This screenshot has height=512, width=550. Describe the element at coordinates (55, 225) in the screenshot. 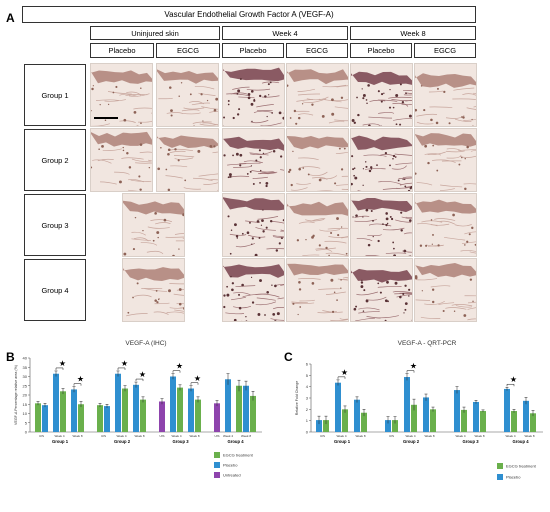

I see `row-label-group-3: Group 3` at that location.